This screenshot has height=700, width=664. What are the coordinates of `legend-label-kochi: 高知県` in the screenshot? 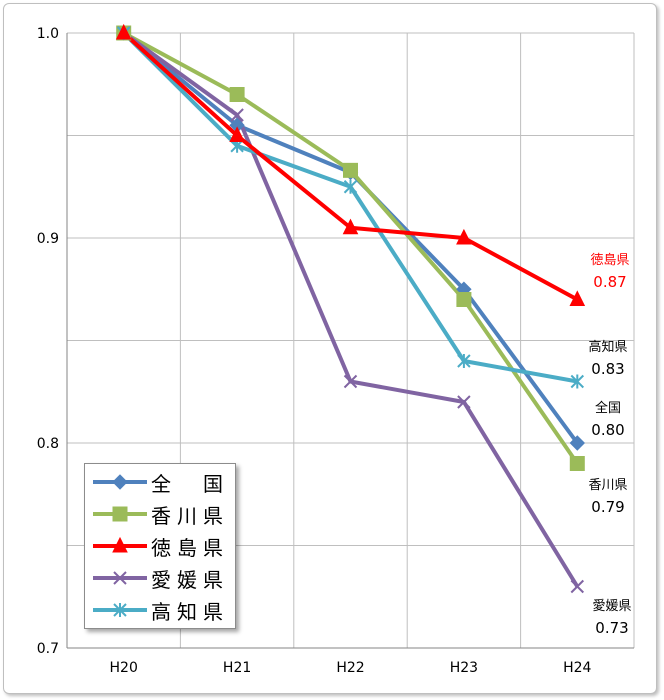 It's located at (190, 612).